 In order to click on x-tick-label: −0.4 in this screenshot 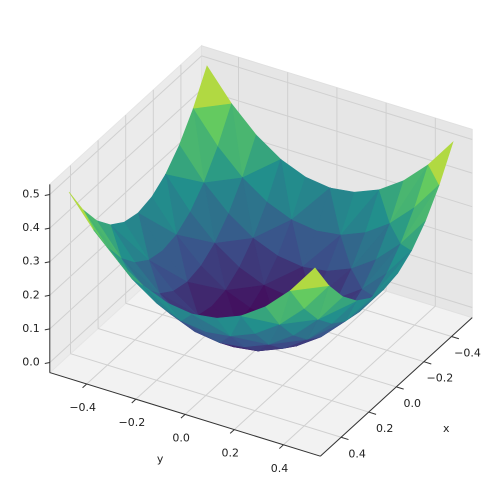, I will do `click(467, 352)`.